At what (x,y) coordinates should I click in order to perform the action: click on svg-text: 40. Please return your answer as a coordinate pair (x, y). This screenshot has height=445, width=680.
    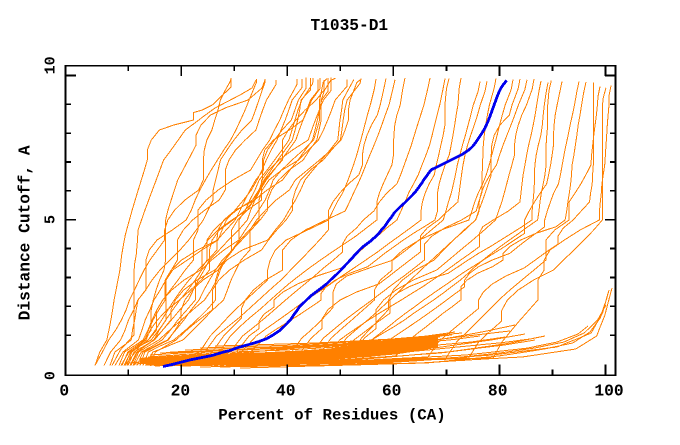
    Looking at the image, I should click on (286, 391).